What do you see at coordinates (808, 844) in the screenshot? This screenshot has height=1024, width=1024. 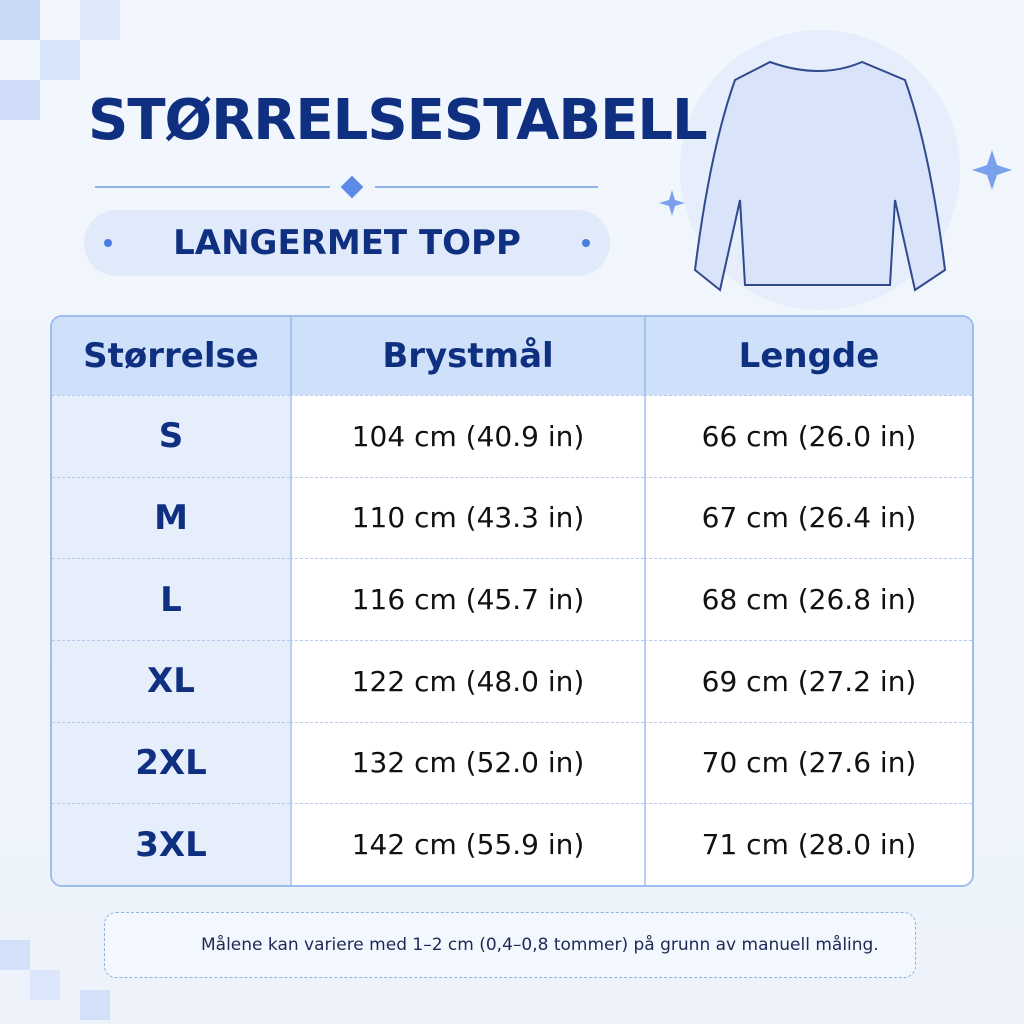 I see `table-cell: 71 cm (28.0 in)` at bounding box center [808, 844].